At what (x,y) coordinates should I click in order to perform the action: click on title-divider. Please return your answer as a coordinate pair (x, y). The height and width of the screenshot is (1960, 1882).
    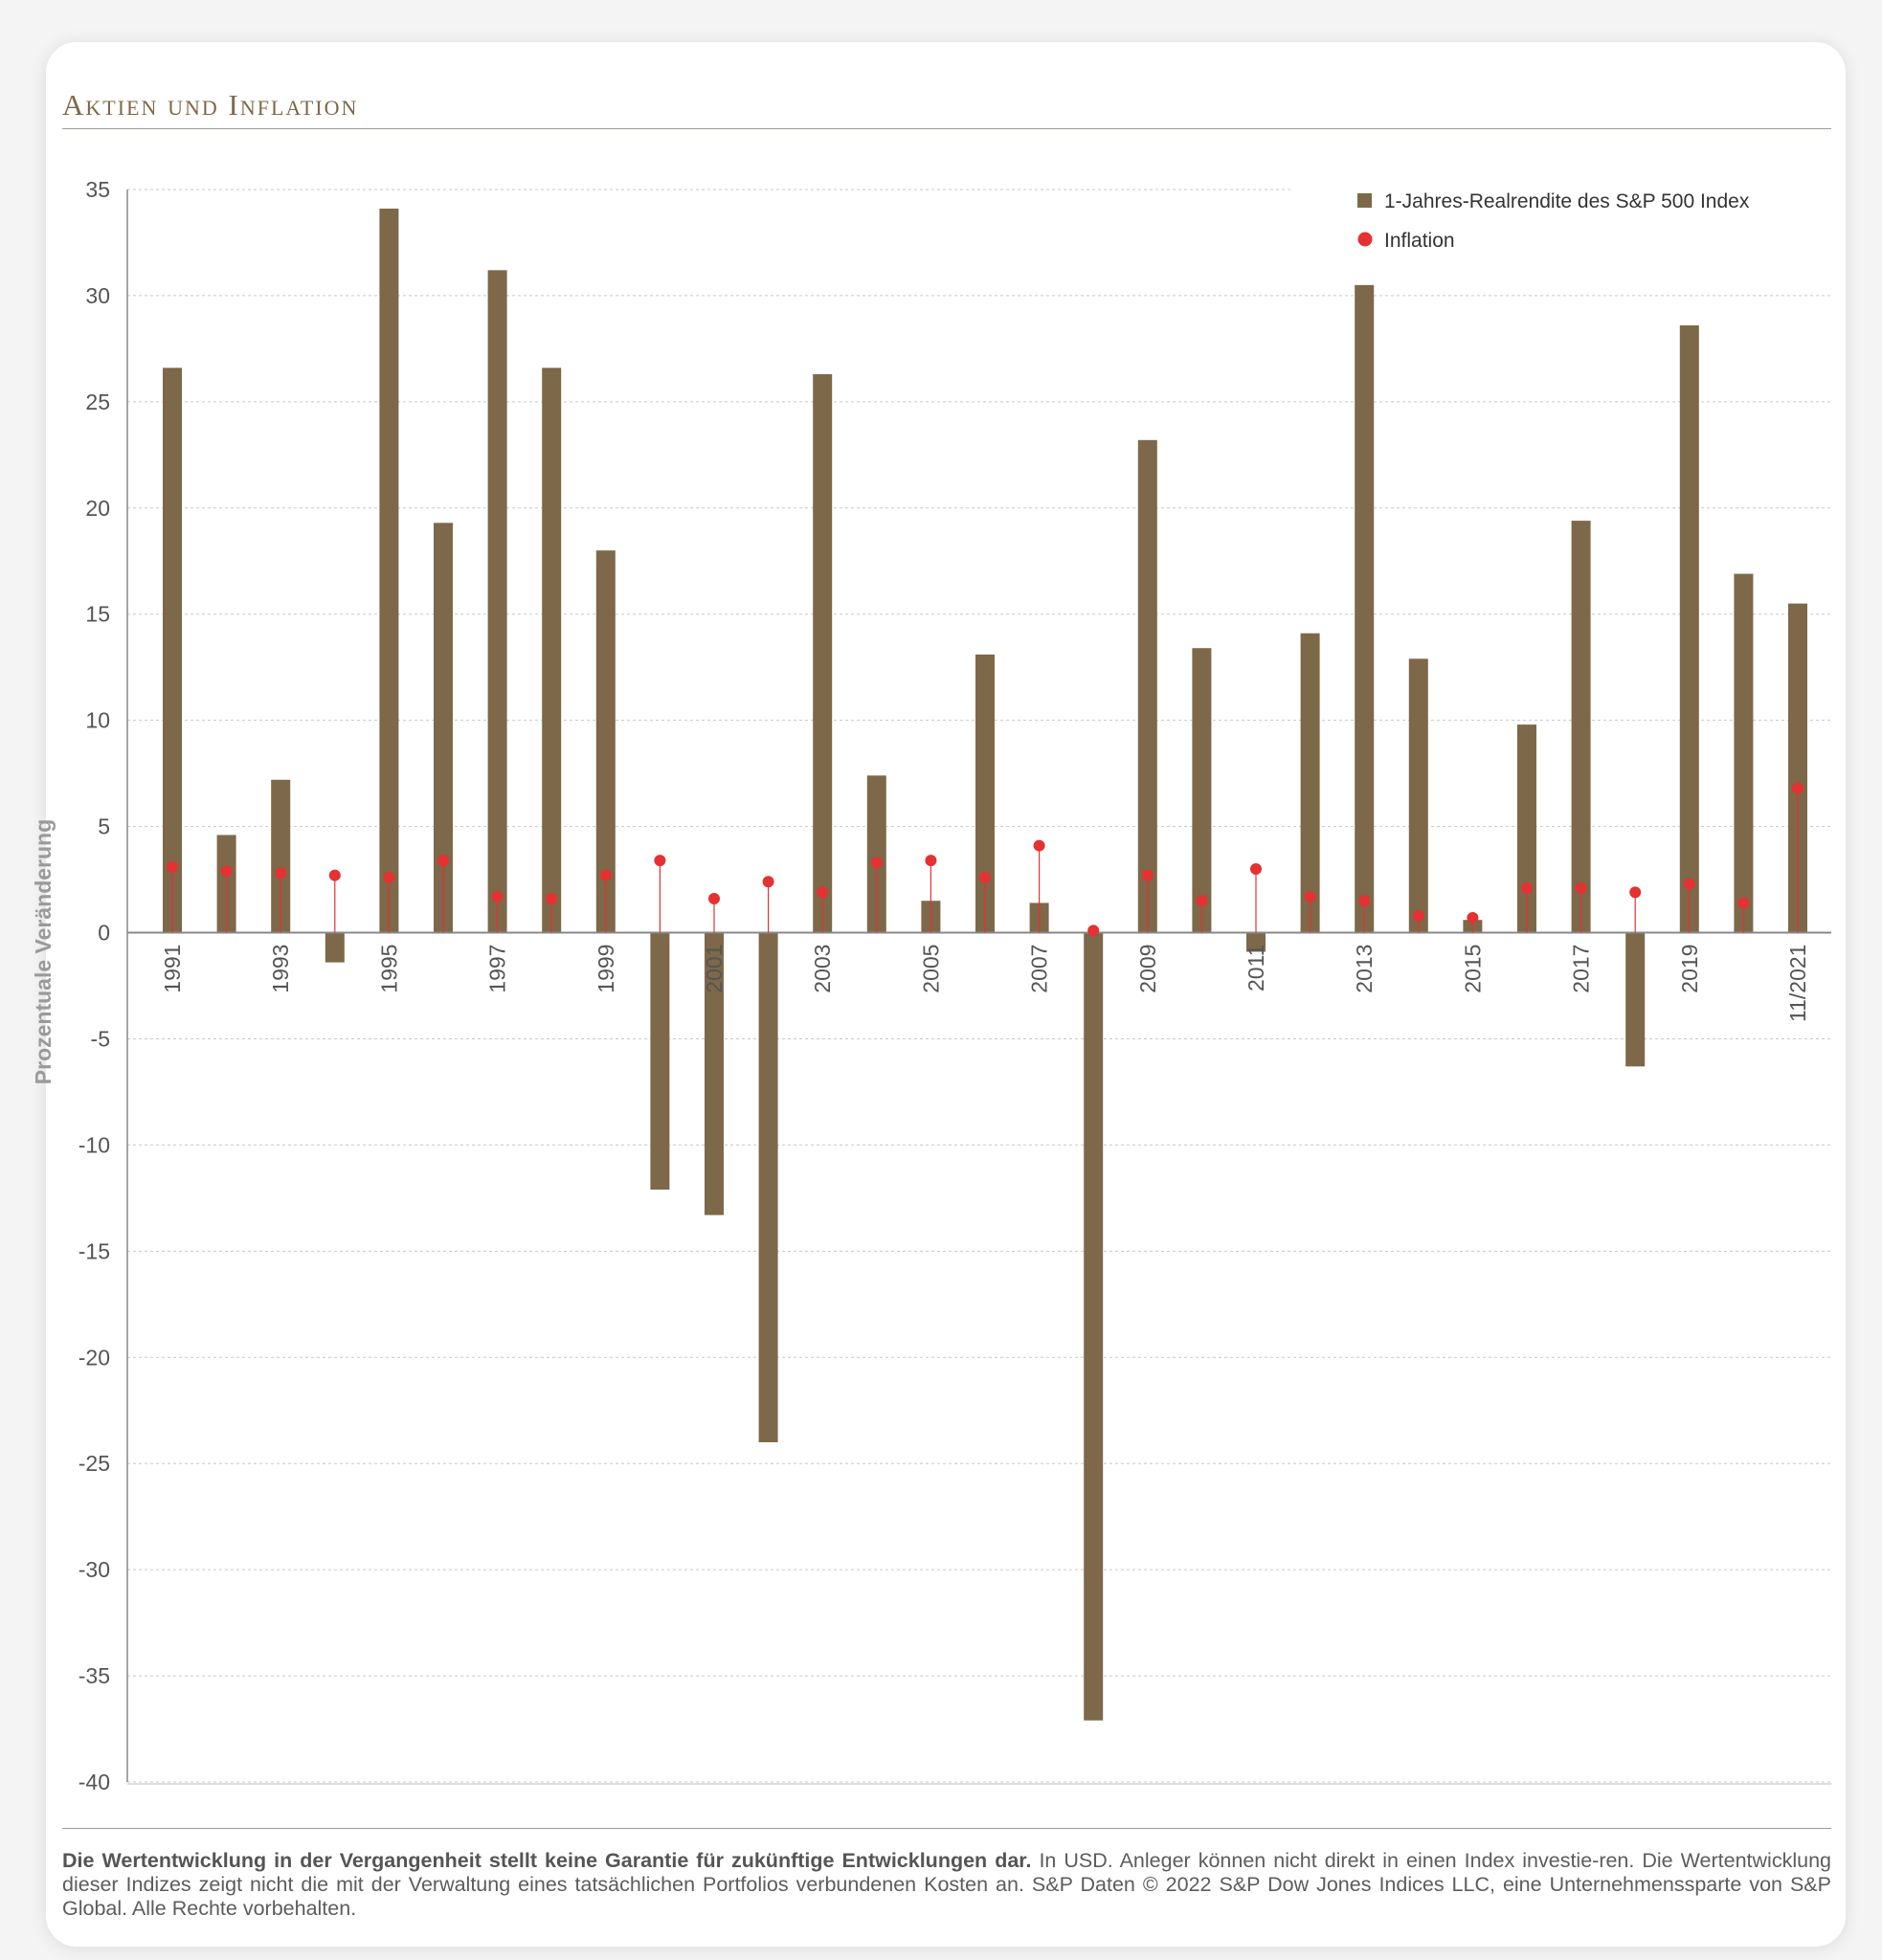
    Looking at the image, I should click on (946, 129).